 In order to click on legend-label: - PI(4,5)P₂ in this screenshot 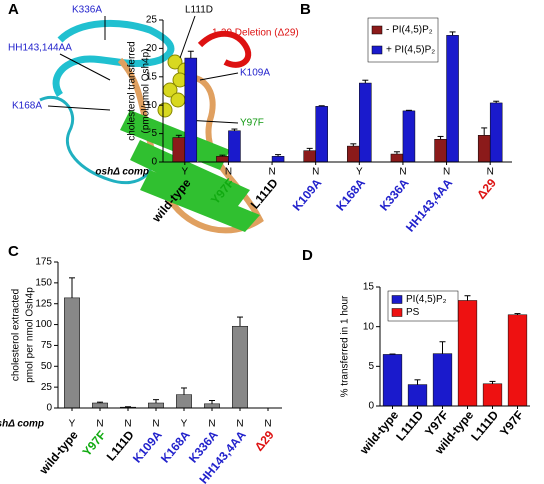, I will do `click(409, 30)`.